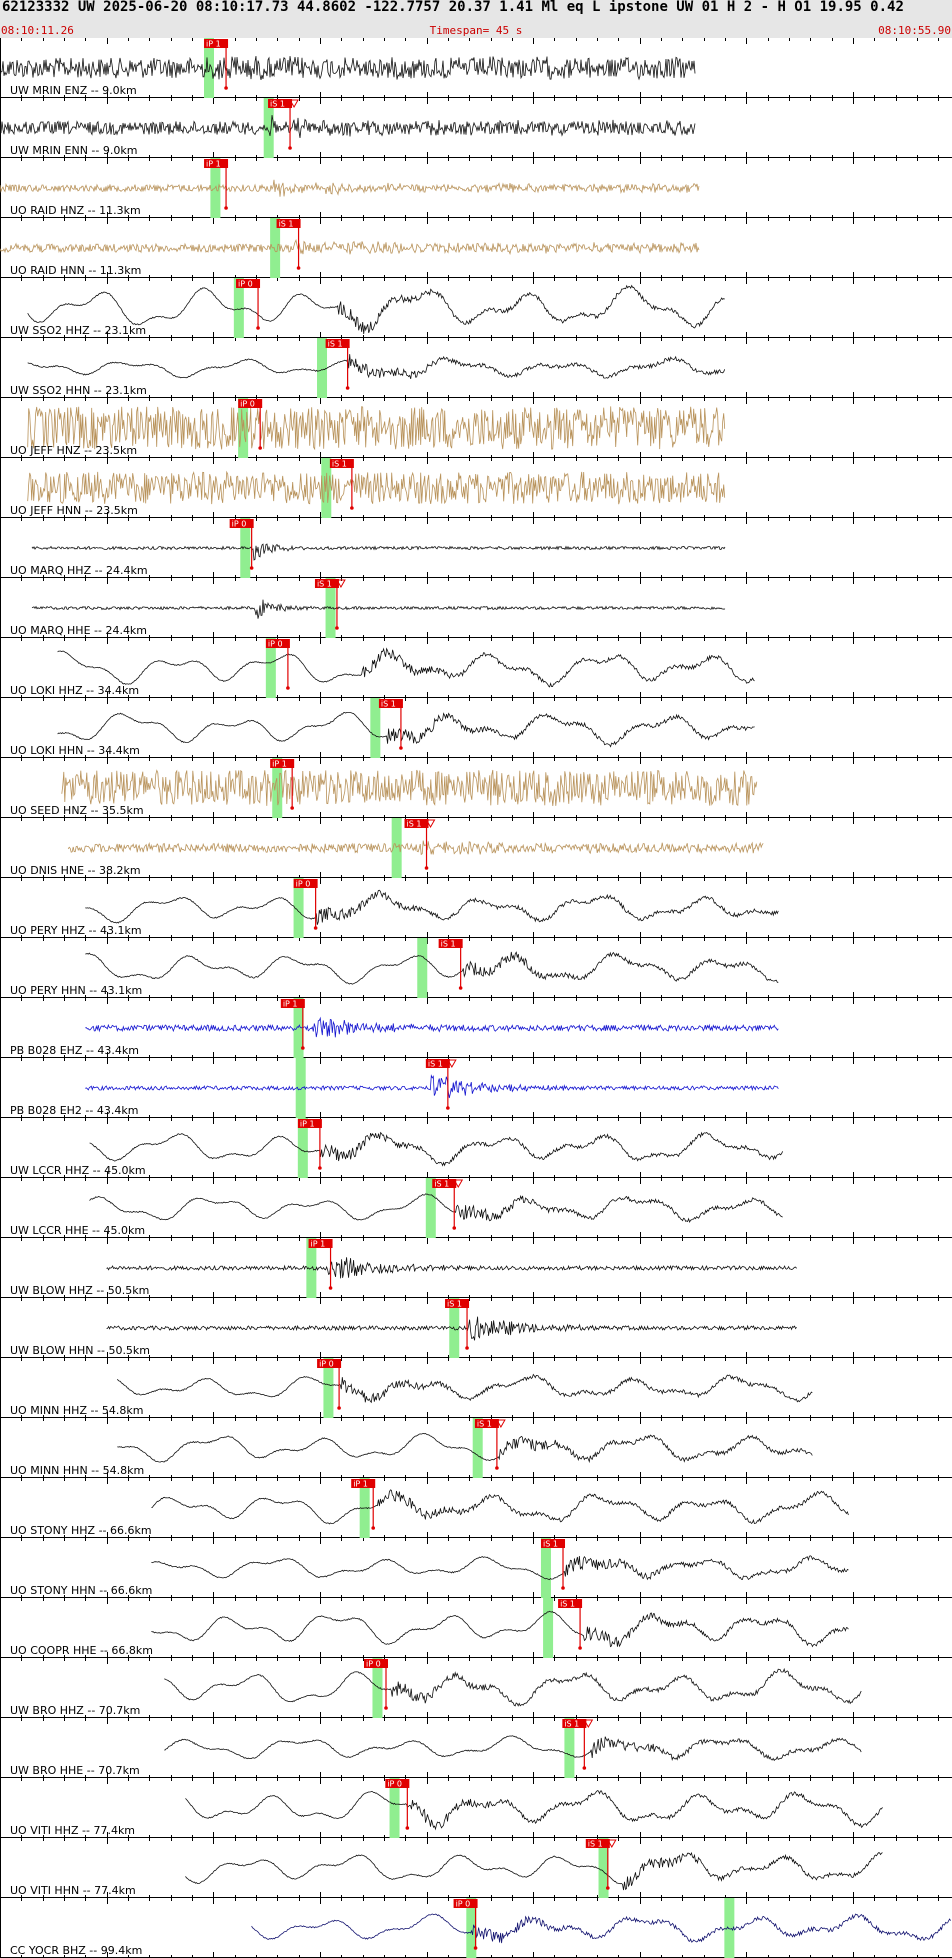  Describe the element at coordinates (476, 1808) in the screenshot. I see `trace-panel: iP 0 UO VITI HHZ -- 77.4km` at that location.